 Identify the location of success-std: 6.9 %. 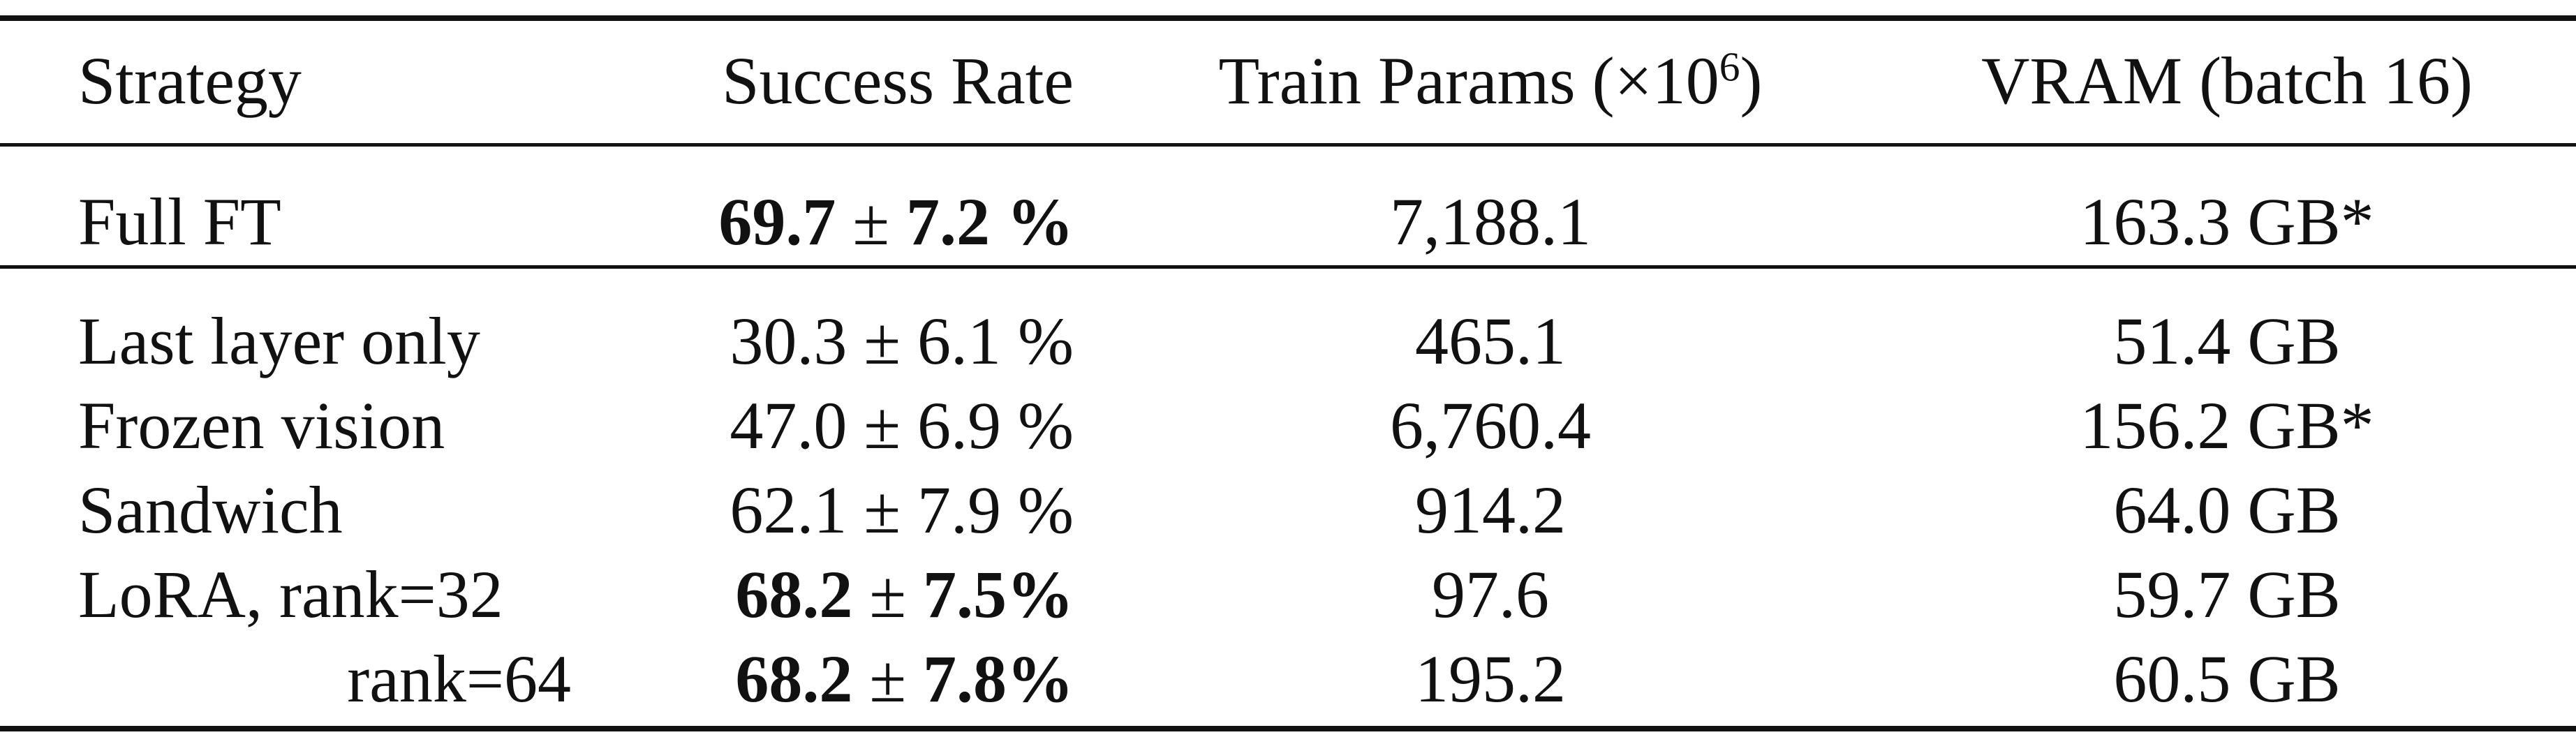
(995, 425).